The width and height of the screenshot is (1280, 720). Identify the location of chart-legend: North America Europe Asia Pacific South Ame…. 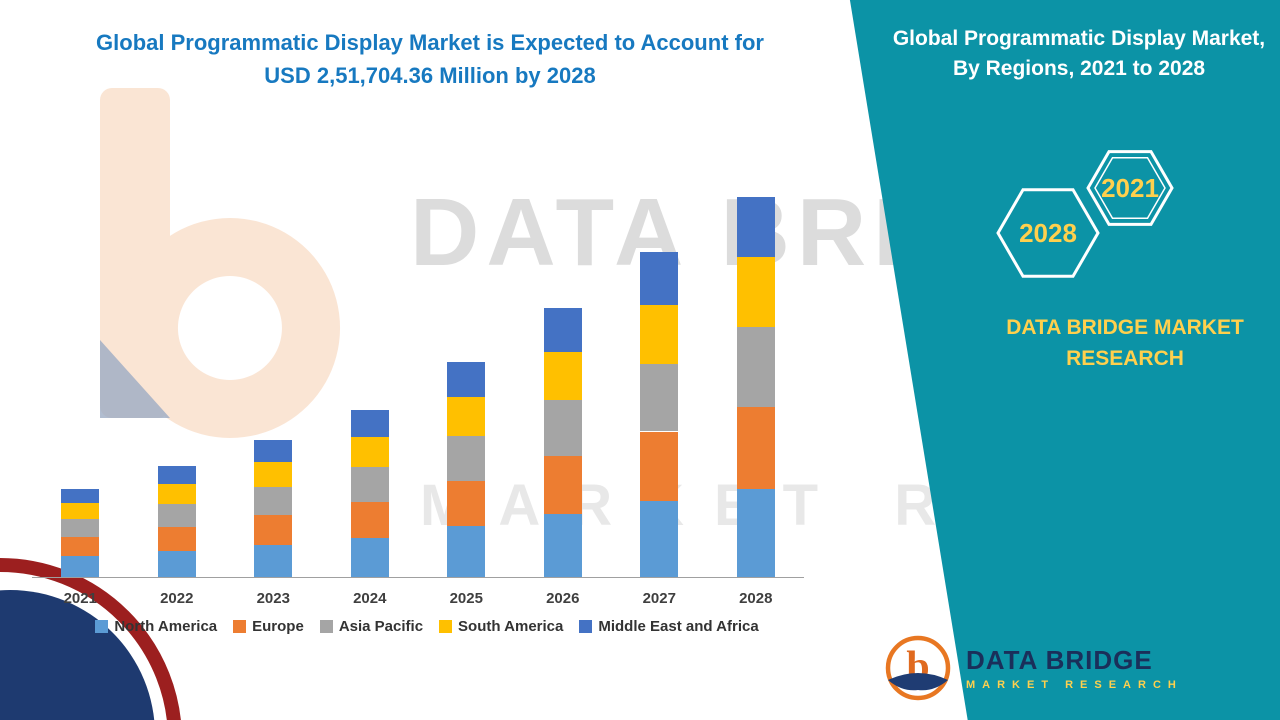
(427, 626).